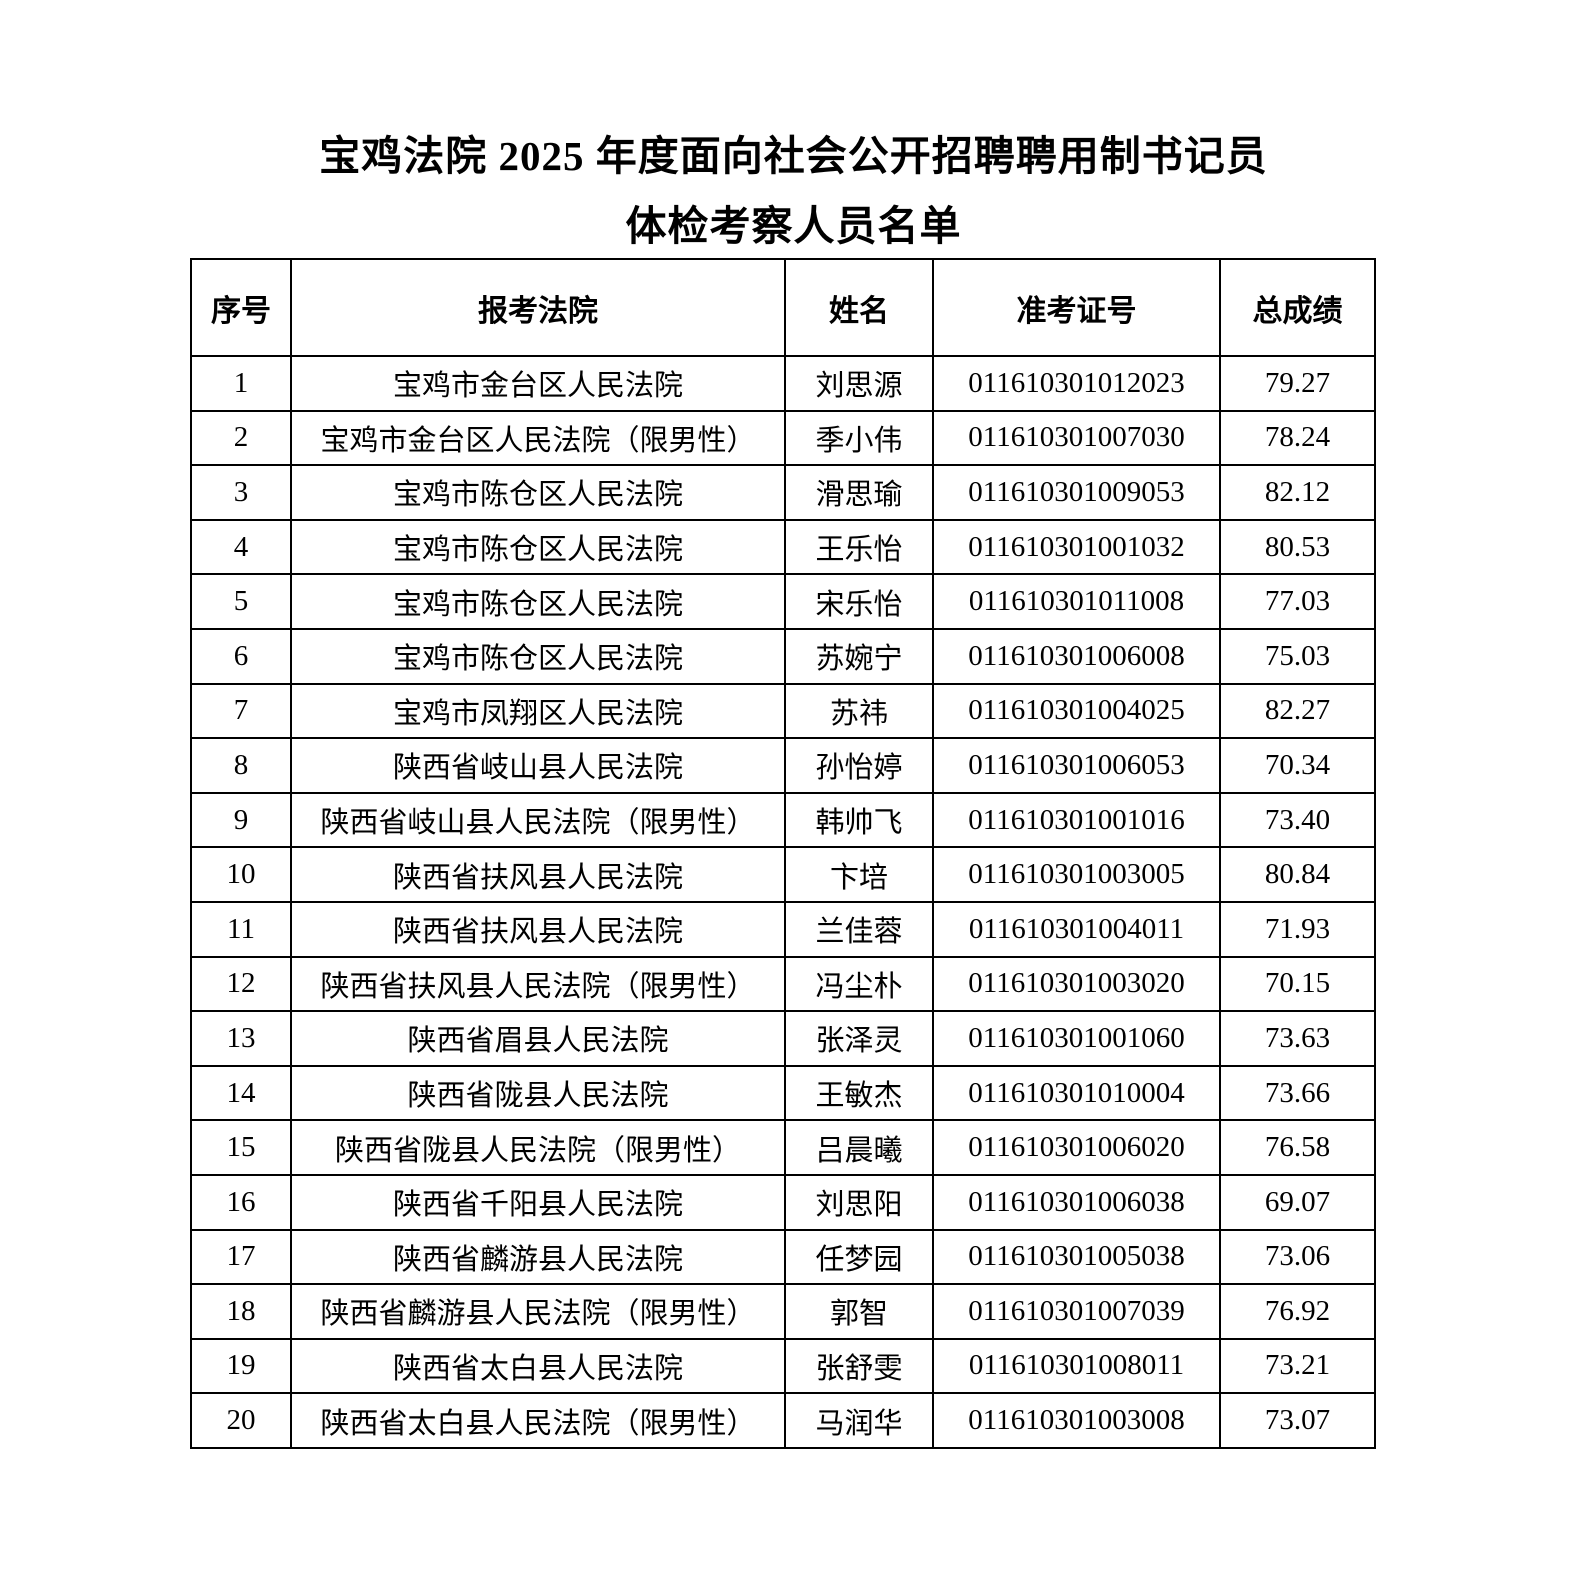  What do you see at coordinates (538, 438) in the screenshot?
I see `cell-court: 宝鸡市金台区人民法院（限男性）` at bounding box center [538, 438].